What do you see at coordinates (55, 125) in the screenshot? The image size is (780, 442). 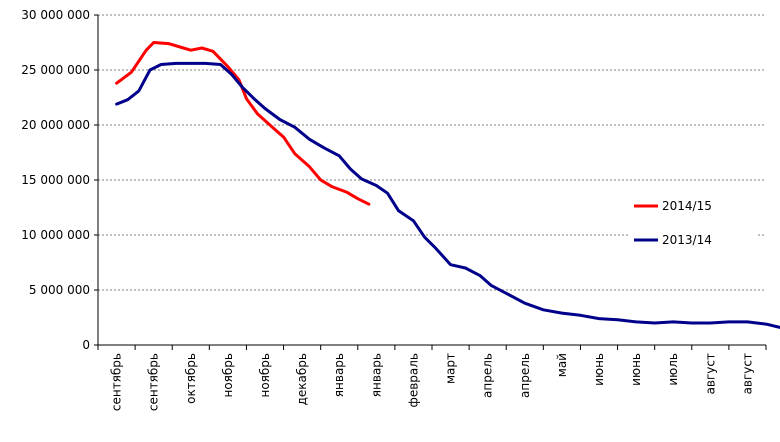 I see `y-tick-label: 20 000 000` at bounding box center [55, 125].